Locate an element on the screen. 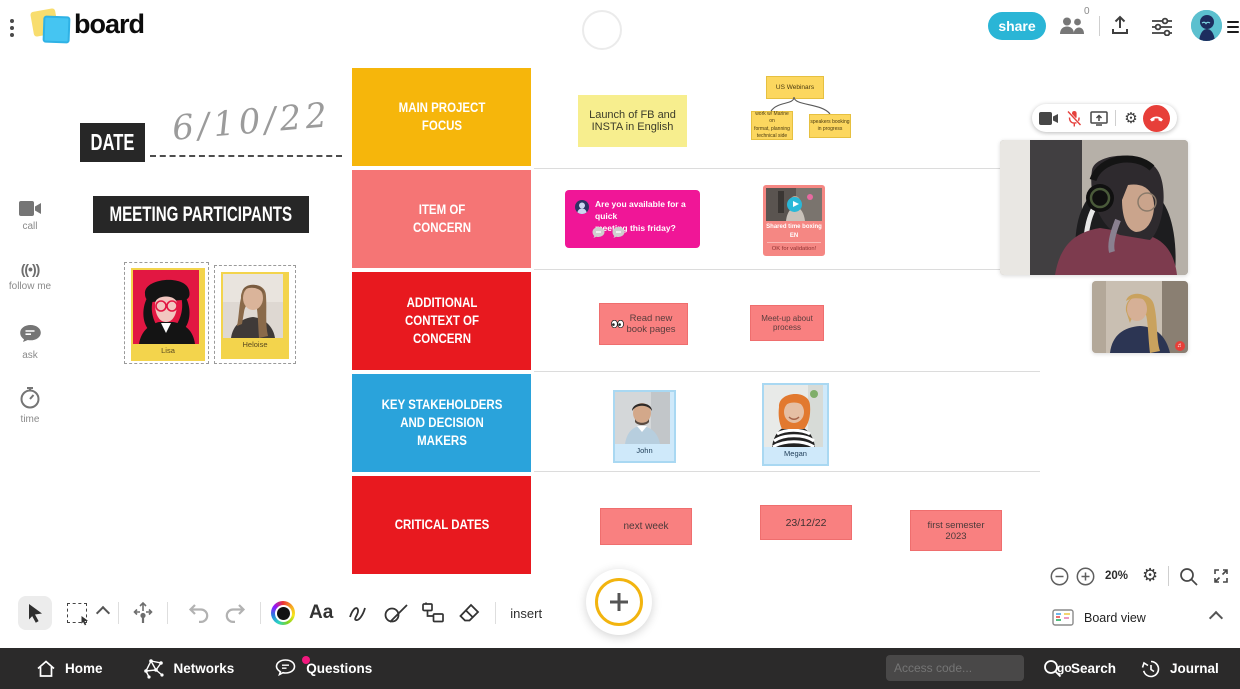  eraser-tool is located at coordinates (469, 613).